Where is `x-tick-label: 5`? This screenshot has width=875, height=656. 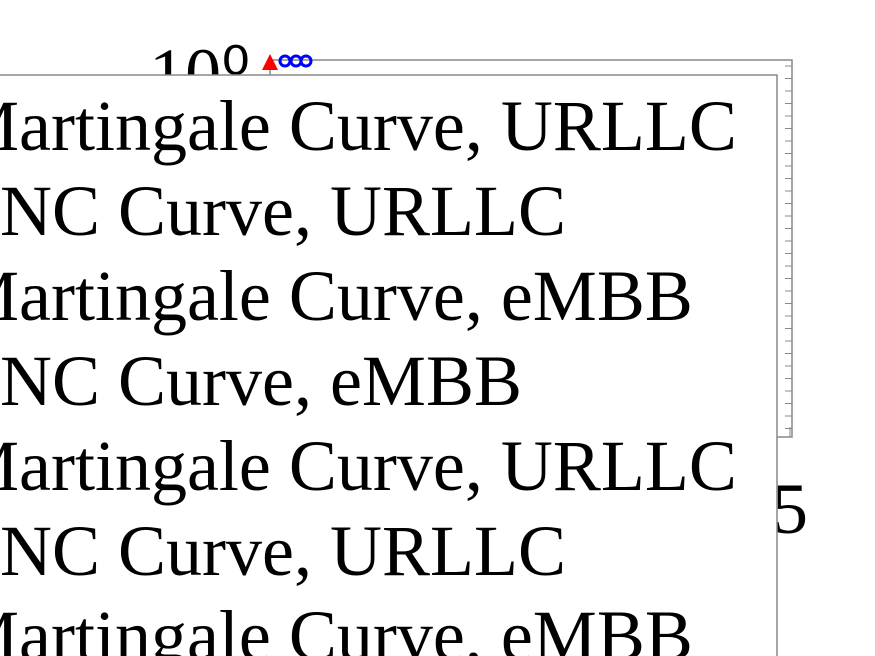 x-tick-label: 5 is located at coordinates (790, 509).